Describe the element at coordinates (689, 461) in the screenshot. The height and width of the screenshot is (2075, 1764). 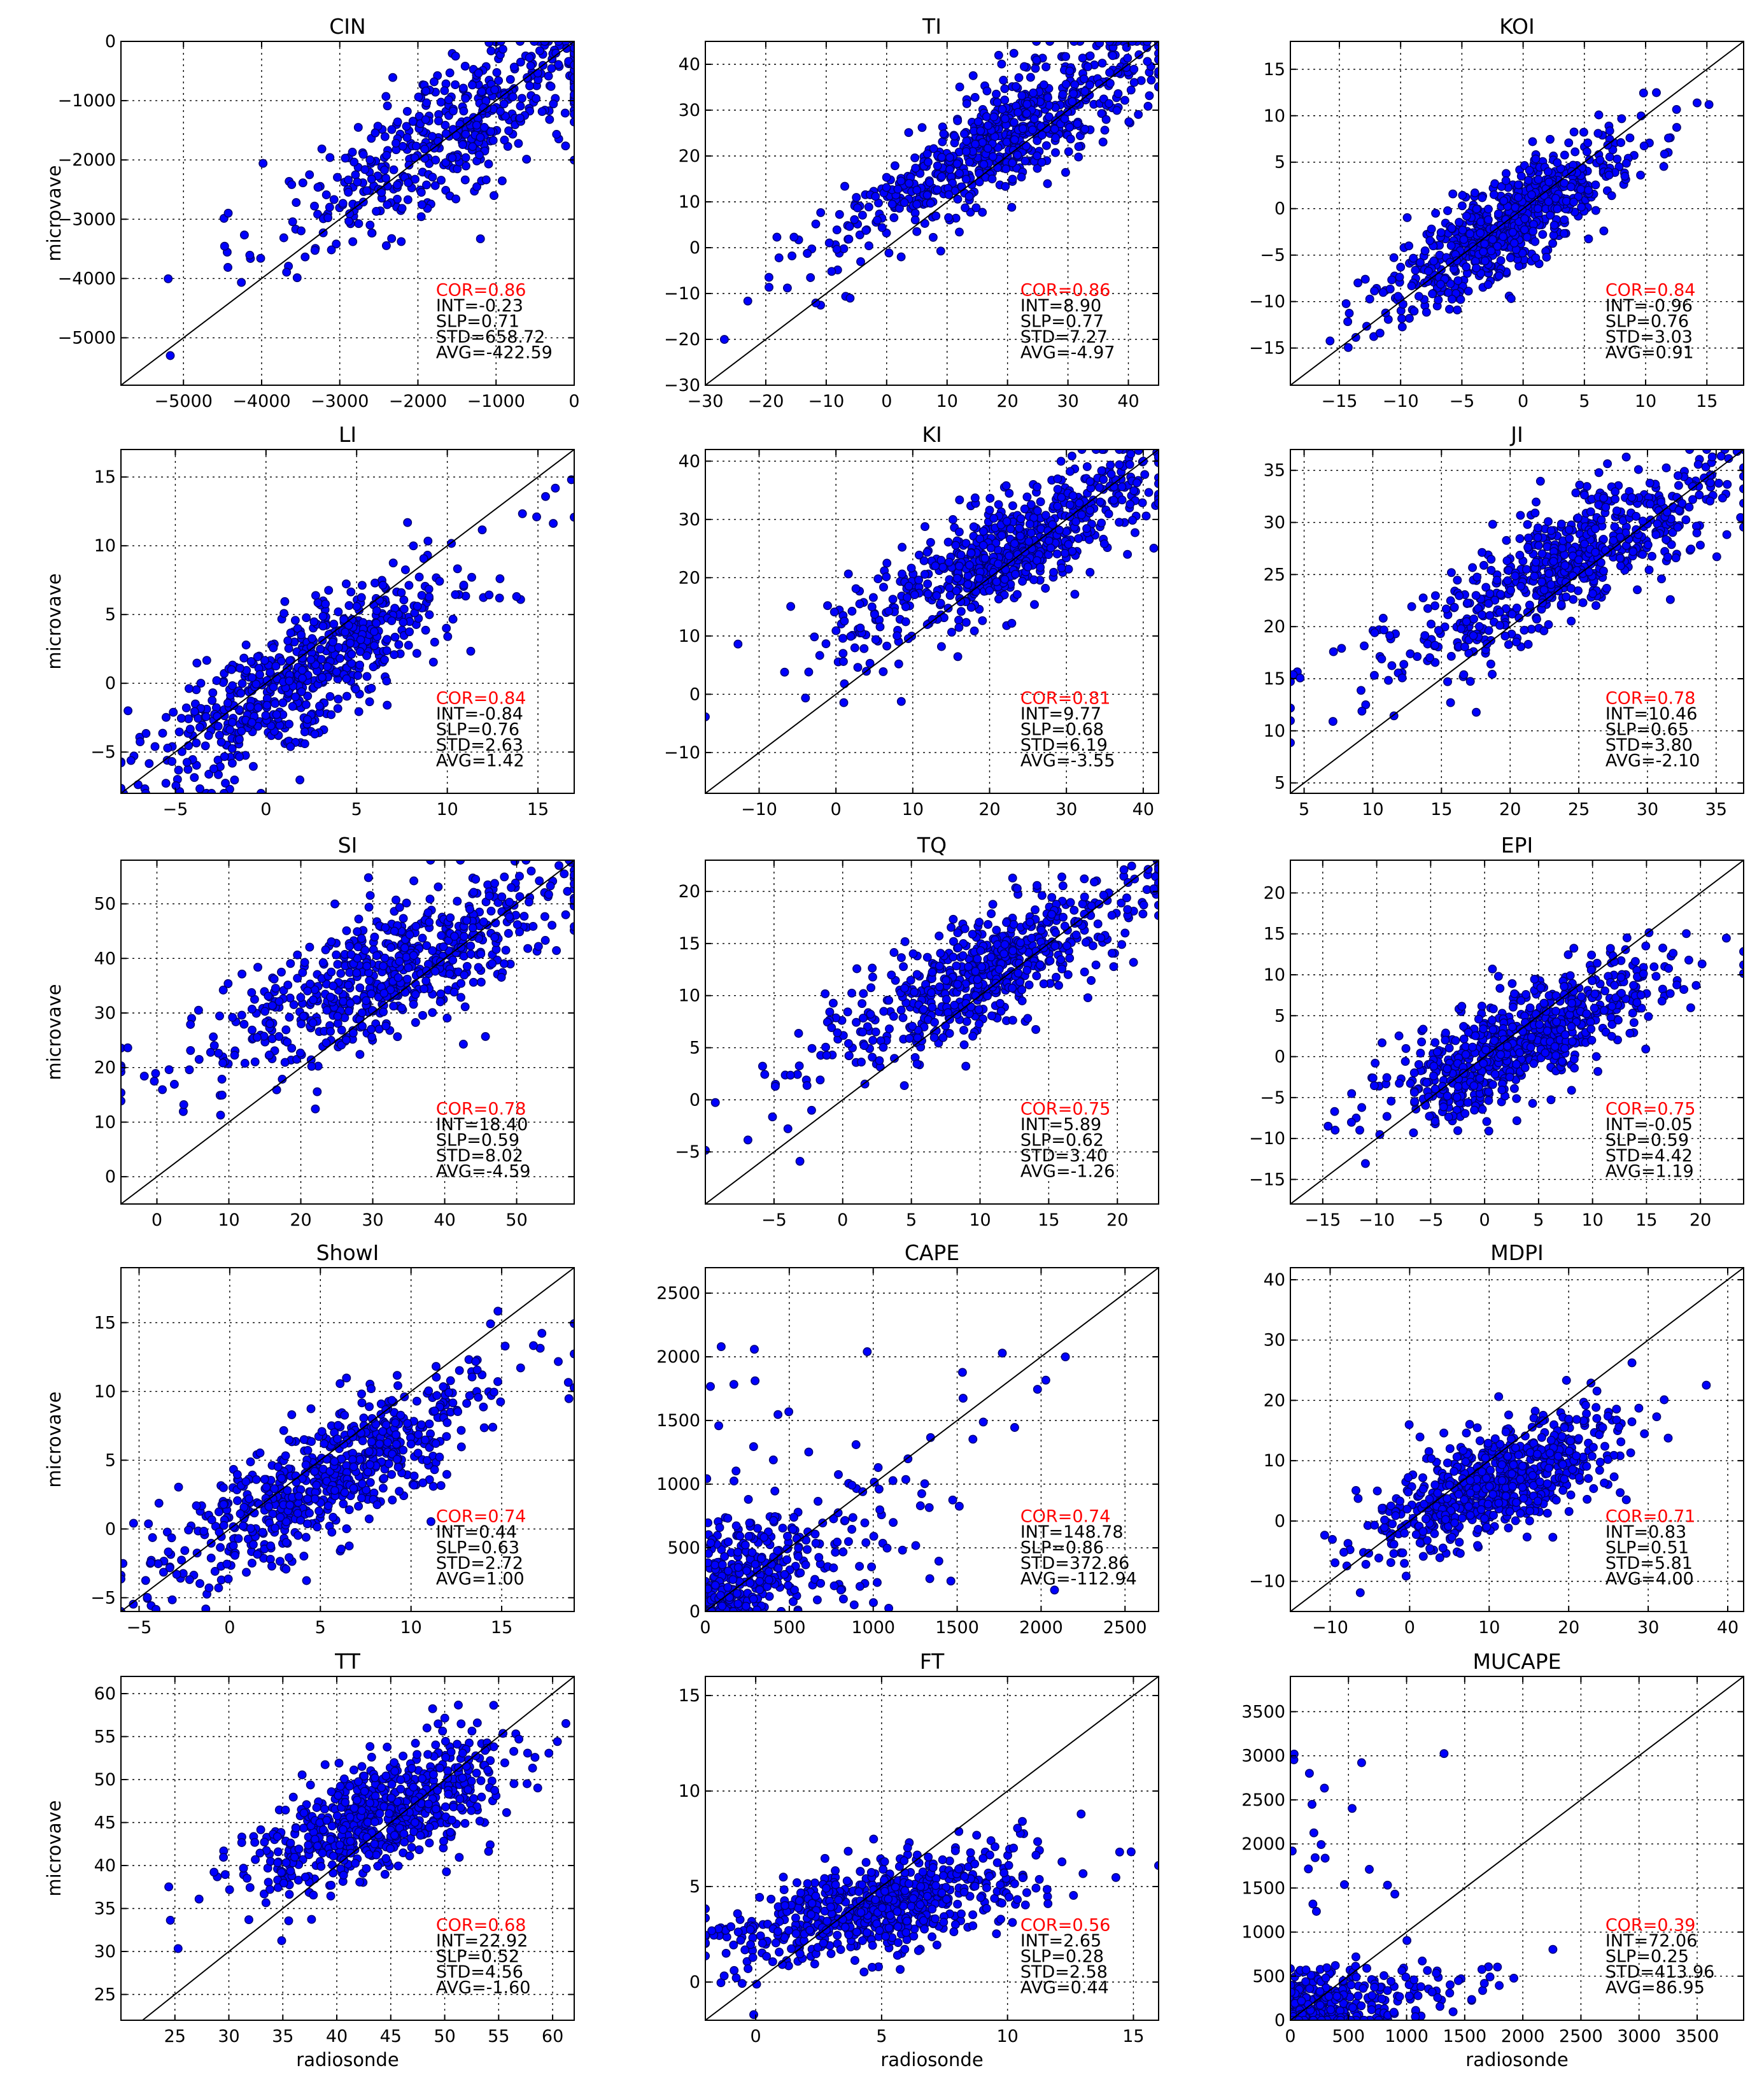
I see `y-tick-label: 40` at that location.